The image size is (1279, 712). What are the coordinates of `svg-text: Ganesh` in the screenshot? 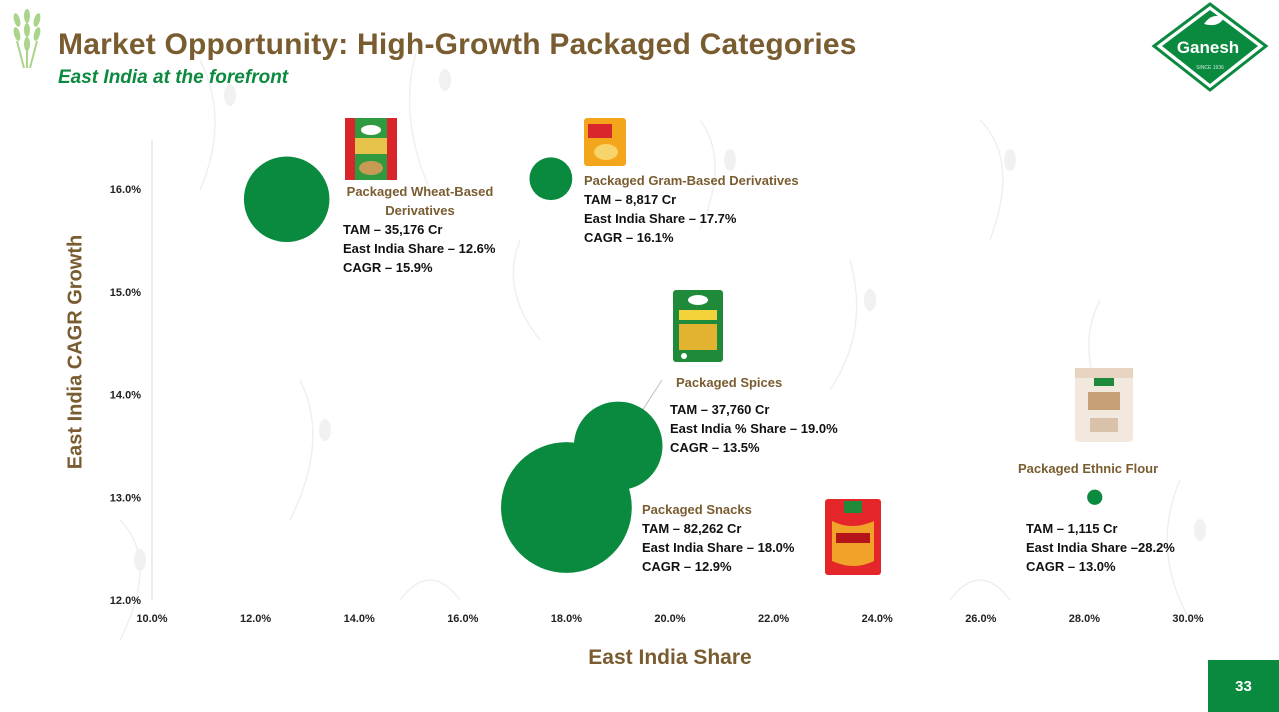 It's located at (1208, 47).